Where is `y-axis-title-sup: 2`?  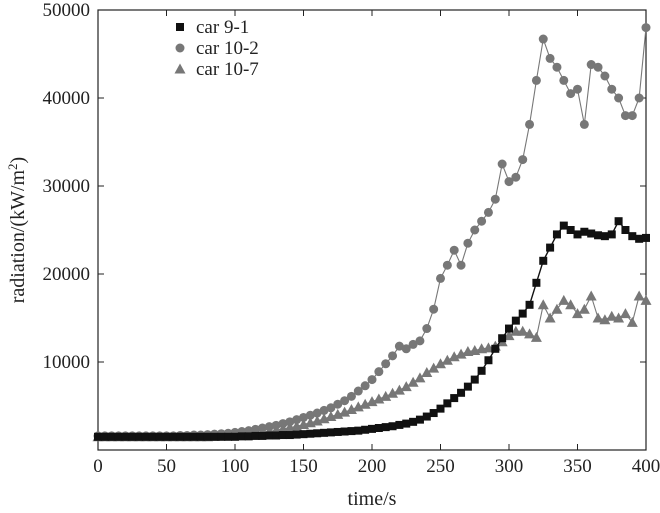
y-axis-title-sup: 2 is located at coordinates (12, 166).